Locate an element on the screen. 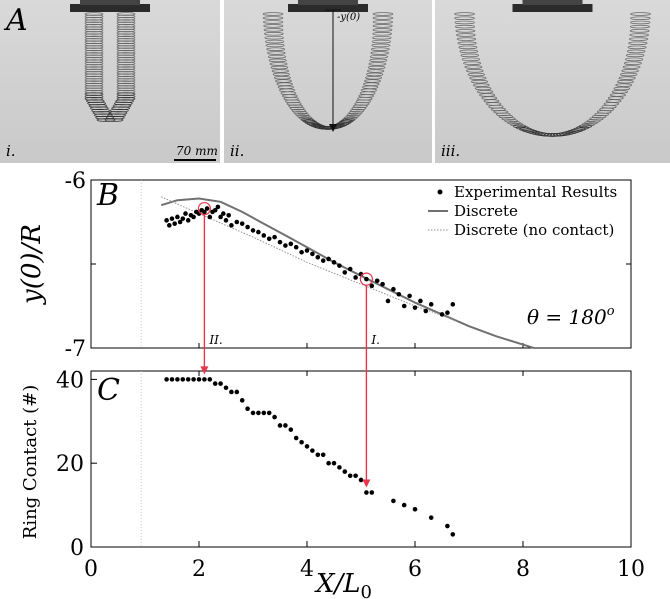 The image size is (670, 599). c-xtick-label: 2 is located at coordinates (199, 569).